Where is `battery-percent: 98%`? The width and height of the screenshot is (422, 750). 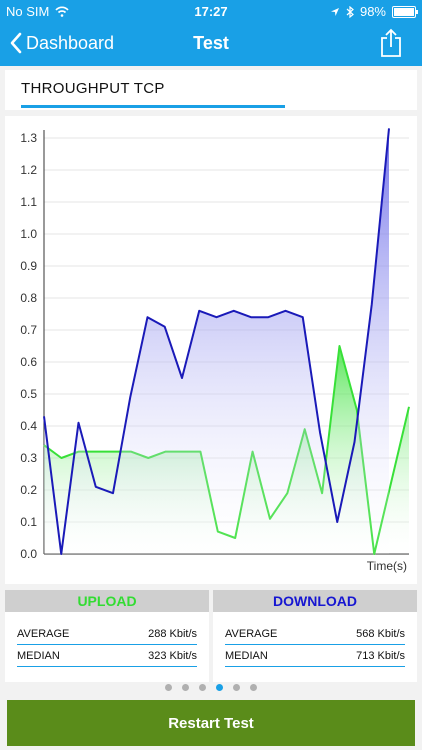
battery-percent: 98% is located at coordinates (372, 11).